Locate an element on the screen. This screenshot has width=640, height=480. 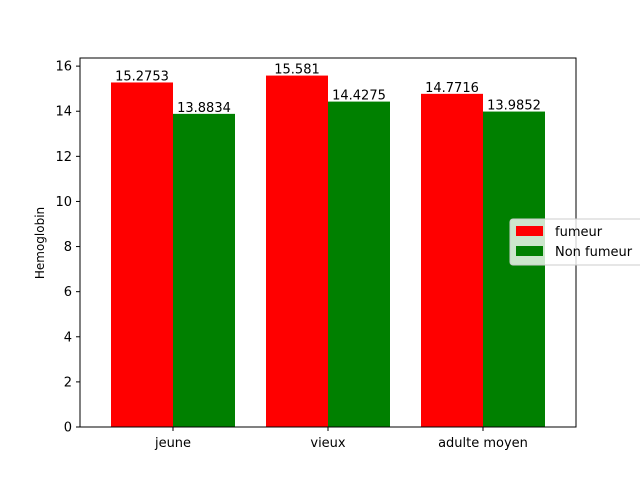
bar-non-fumeur-adulte-moyen is located at coordinates (514, 269).